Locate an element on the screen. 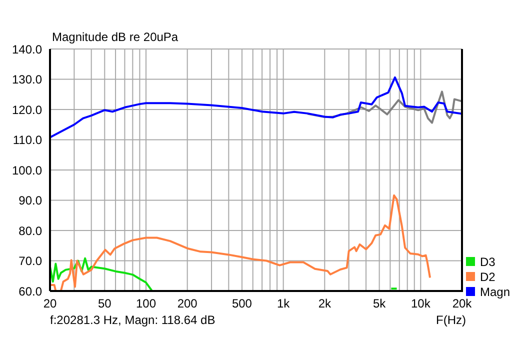  x-tick-label: 100 is located at coordinates (146, 303).